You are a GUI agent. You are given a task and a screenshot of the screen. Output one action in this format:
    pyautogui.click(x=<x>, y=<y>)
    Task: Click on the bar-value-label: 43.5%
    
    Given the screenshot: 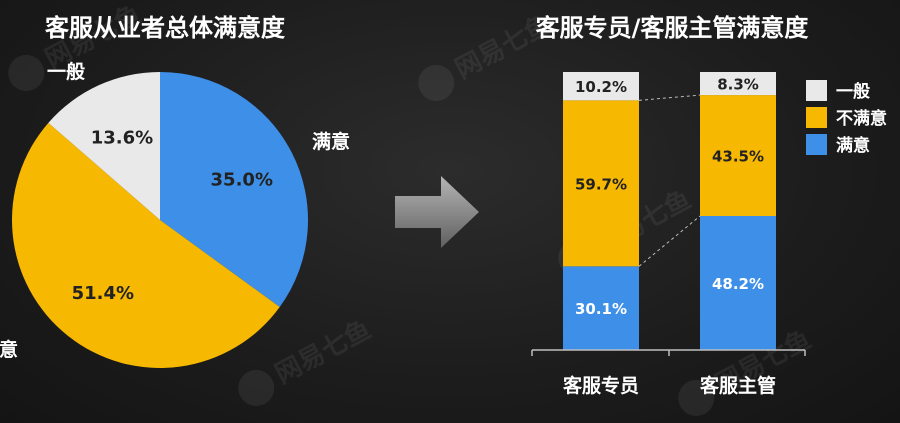 What is the action you would take?
    pyautogui.click(x=738, y=157)
    